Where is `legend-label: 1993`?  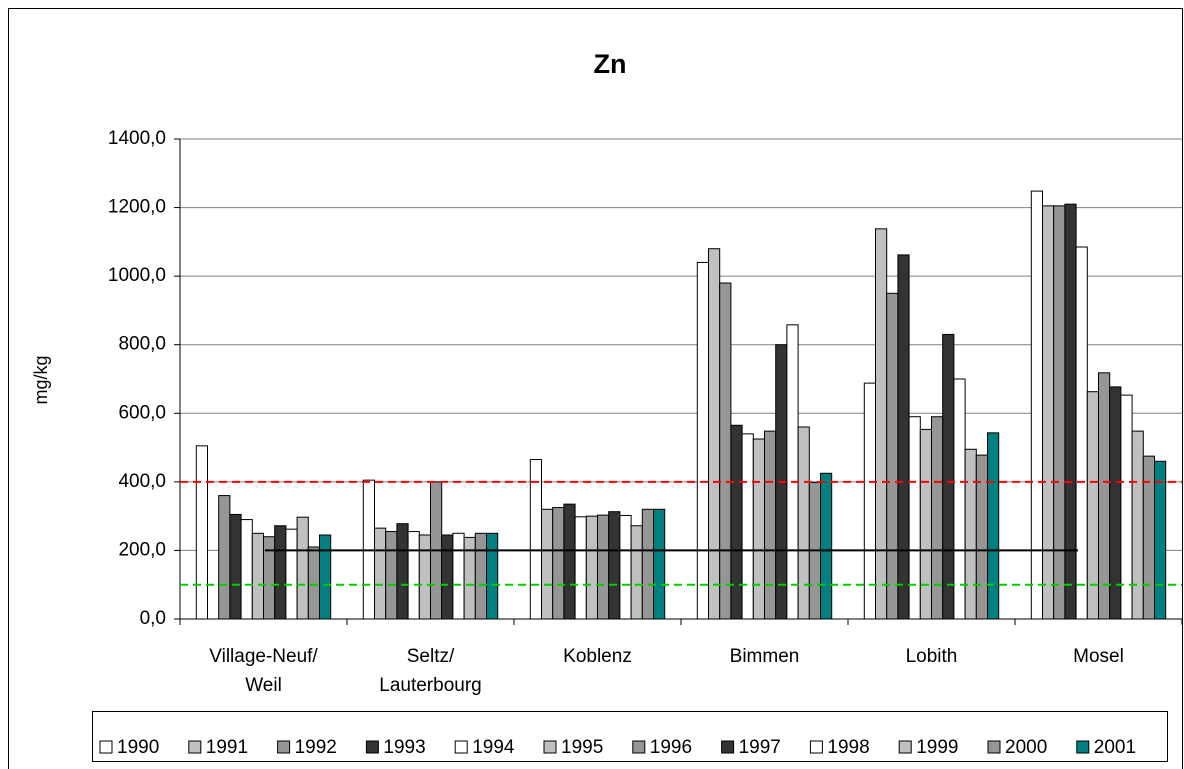
legend-label: 1993 is located at coordinates (404, 747).